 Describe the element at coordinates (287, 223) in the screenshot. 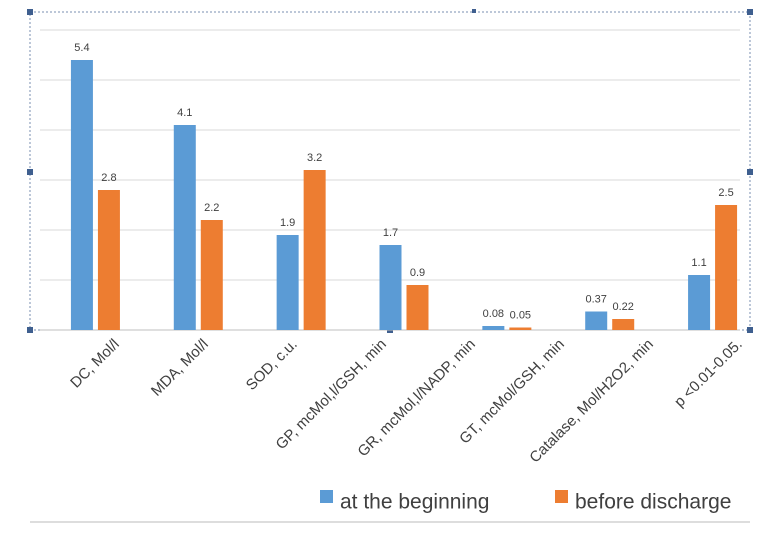

I see `value-label: 1.9` at that location.